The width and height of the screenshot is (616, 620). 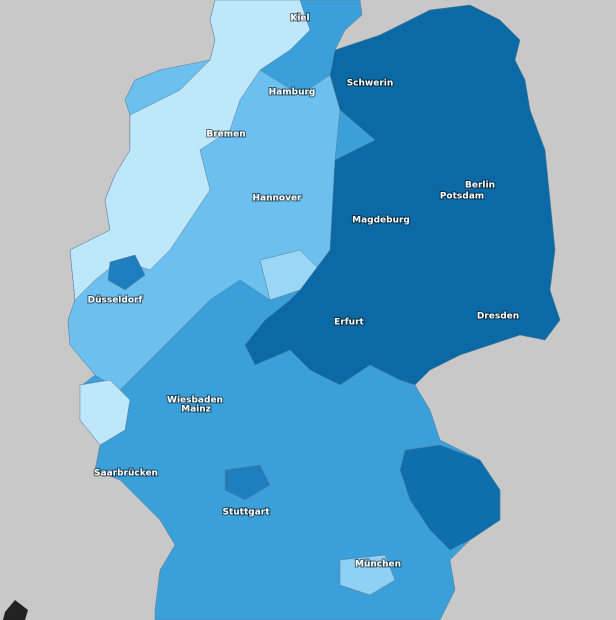 I want to click on city-label: Erfurt, so click(x=349, y=323).